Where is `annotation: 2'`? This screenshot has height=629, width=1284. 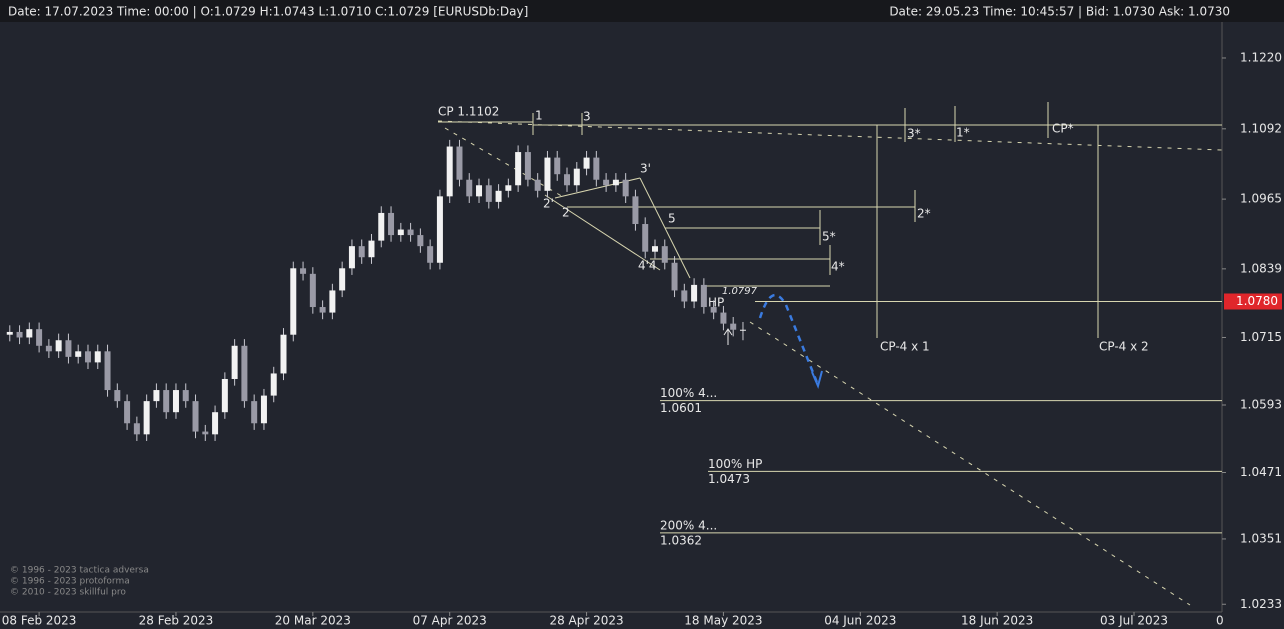 annotation: 2' is located at coordinates (548, 204).